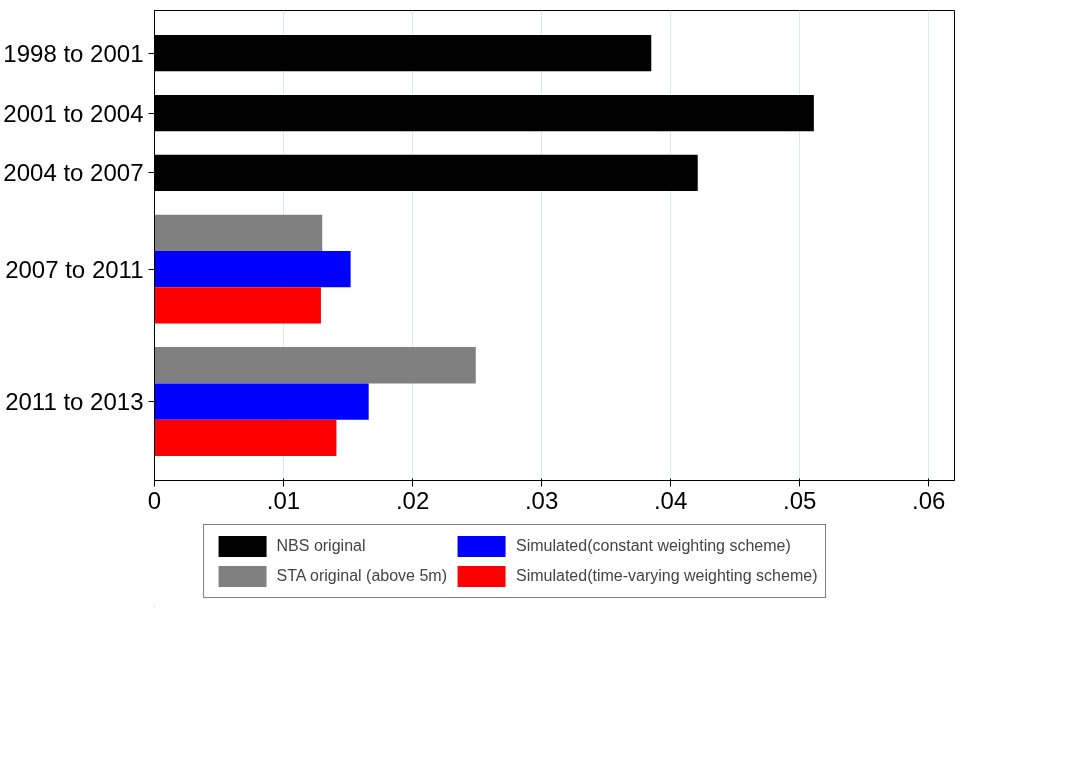 Image resolution: width=1080 pixels, height=767 pixels. What do you see at coordinates (73, 113) in the screenshot?
I see `y-tick-label: 2001 to 2004` at bounding box center [73, 113].